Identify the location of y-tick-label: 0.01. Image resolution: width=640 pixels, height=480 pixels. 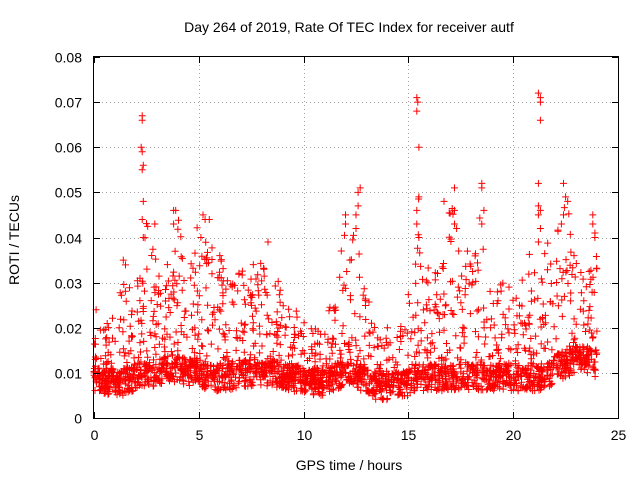
(68, 374).